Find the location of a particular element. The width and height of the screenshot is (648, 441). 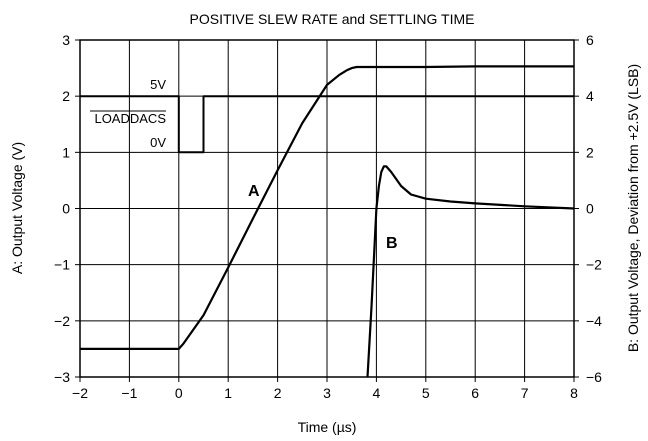

y-left-tick-label: −1 is located at coordinates (62, 265).